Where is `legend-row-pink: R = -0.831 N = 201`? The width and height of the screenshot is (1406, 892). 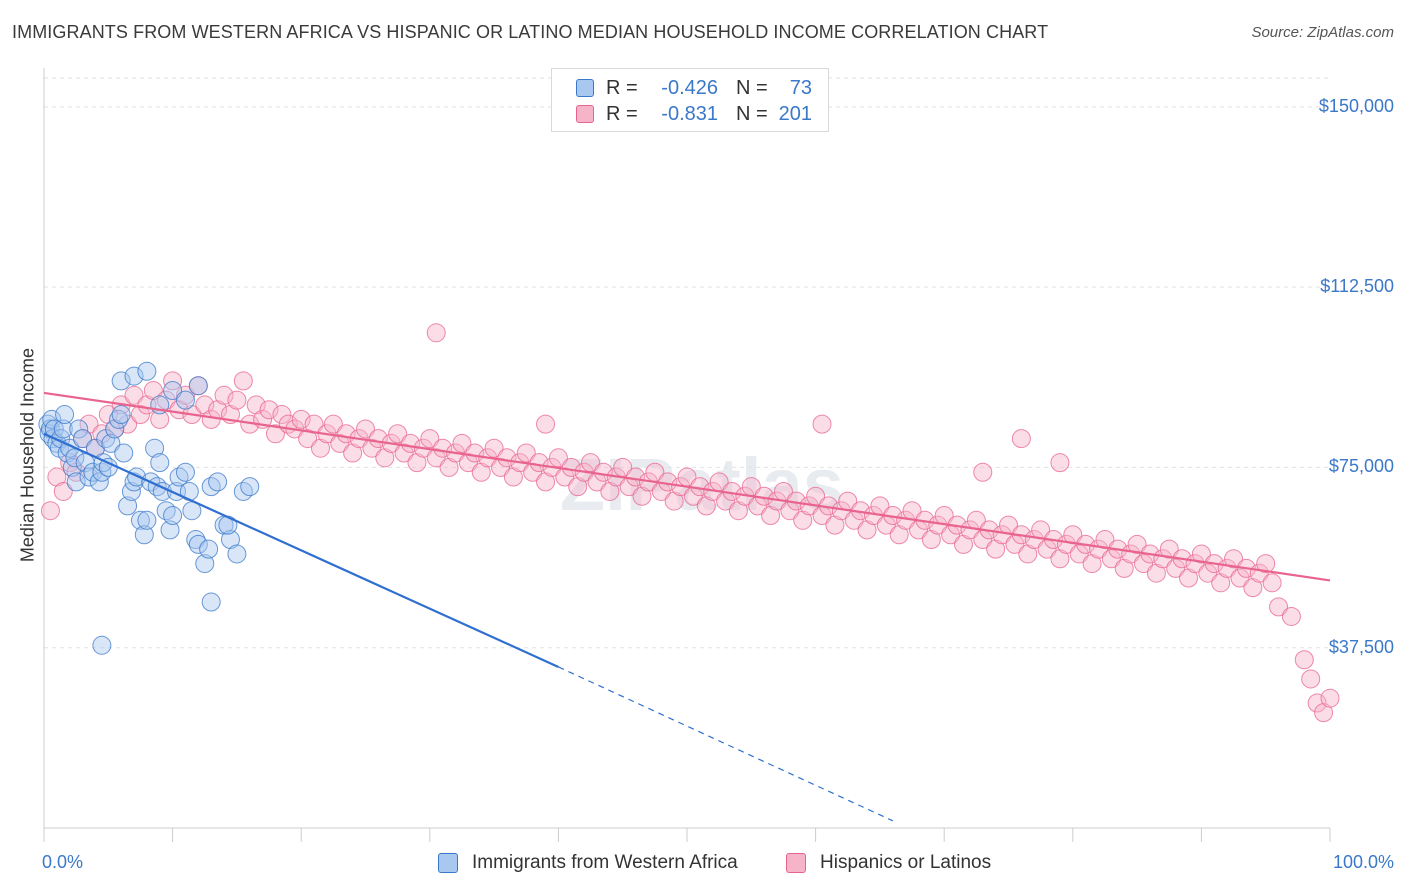 legend-row-pink: R = -0.831 N = 201 is located at coordinates (694, 114).